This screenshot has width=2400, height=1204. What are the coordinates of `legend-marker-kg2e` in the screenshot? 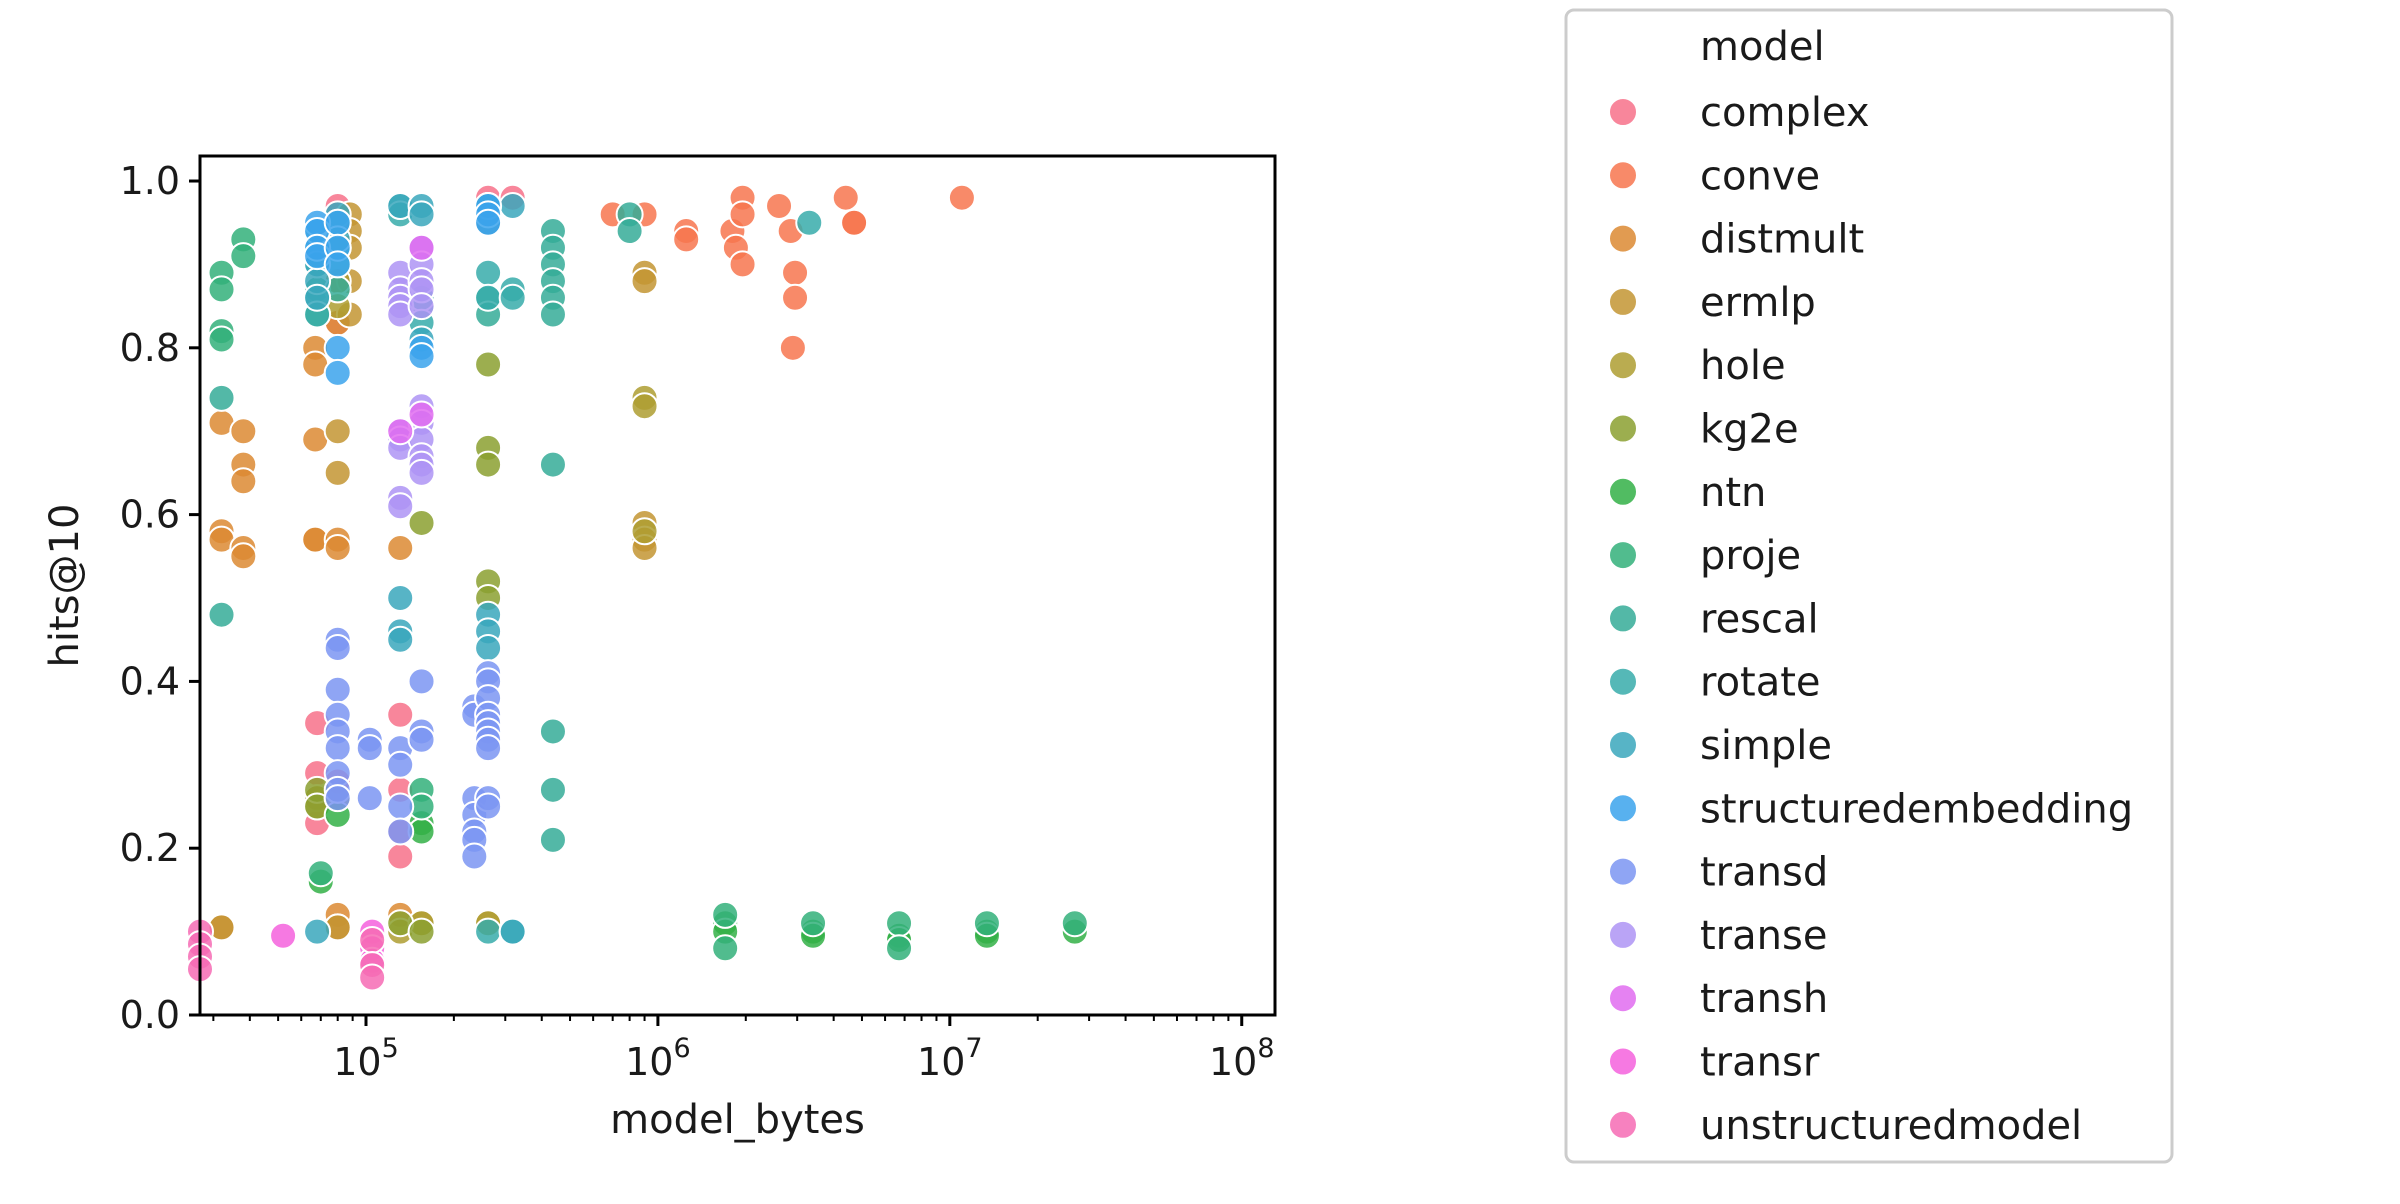 It's located at (1623, 428).